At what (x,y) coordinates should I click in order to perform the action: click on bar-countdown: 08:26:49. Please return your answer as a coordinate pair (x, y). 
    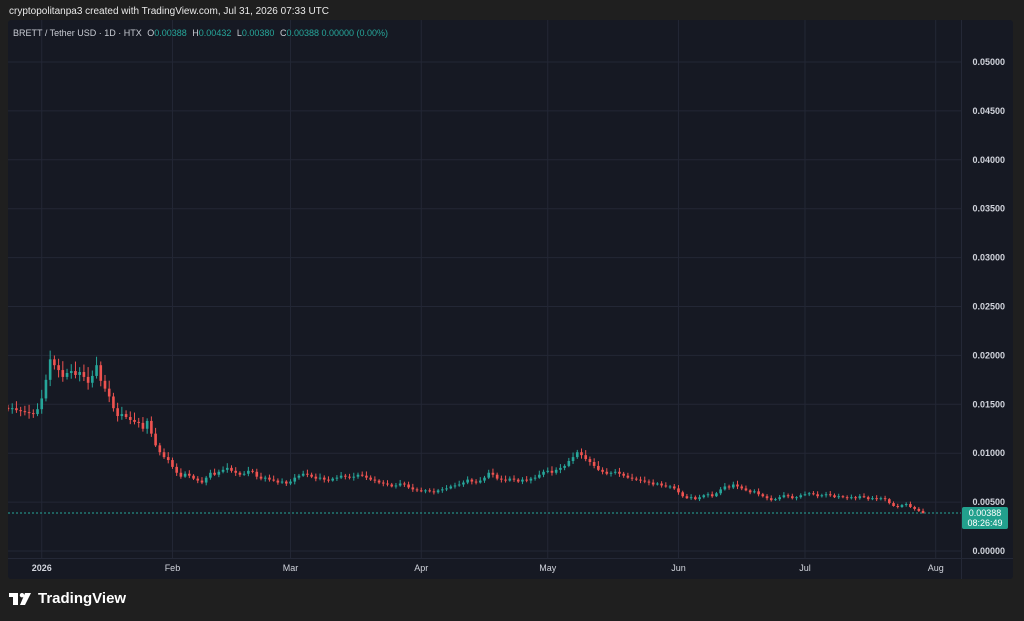
    Looking at the image, I should click on (985, 523).